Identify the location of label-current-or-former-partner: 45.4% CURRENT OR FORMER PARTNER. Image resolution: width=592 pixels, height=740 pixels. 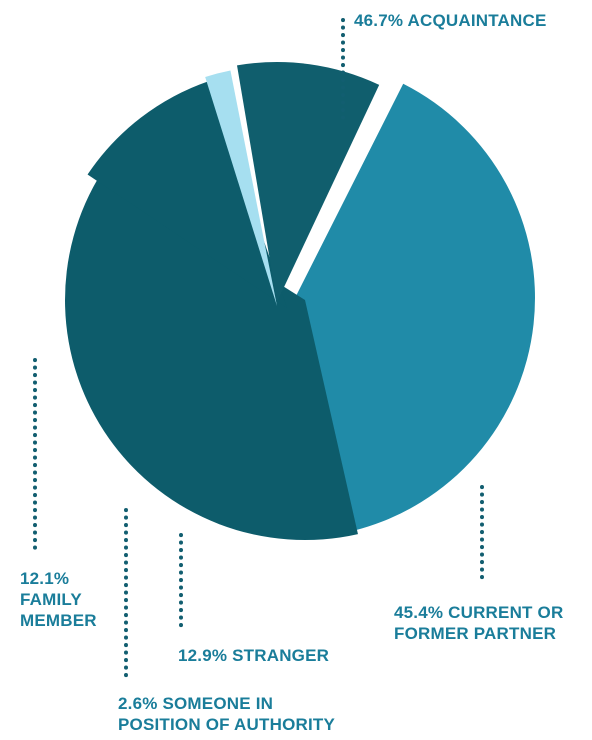
(478, 623).